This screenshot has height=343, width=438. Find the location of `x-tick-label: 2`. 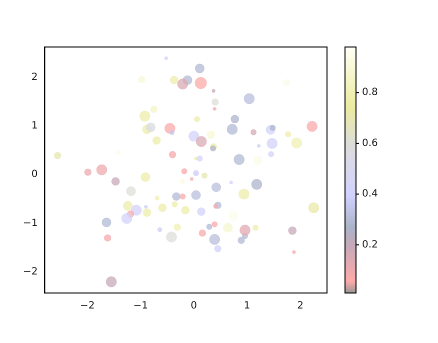

x-tick-label: 2 is located at coordinates (300, 306).